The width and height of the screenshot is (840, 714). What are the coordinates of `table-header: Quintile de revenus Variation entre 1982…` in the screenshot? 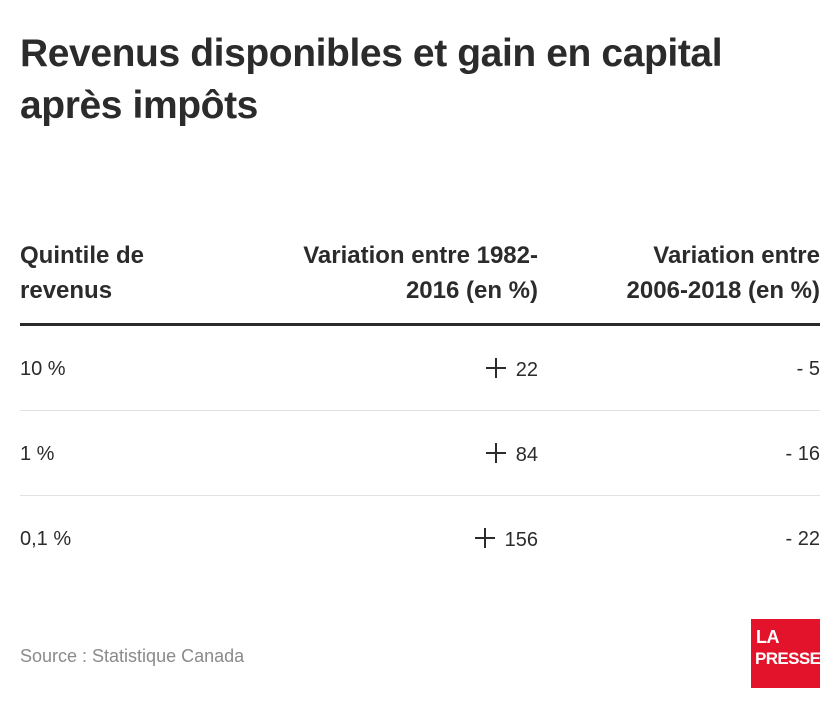 It's located at (420, 253).